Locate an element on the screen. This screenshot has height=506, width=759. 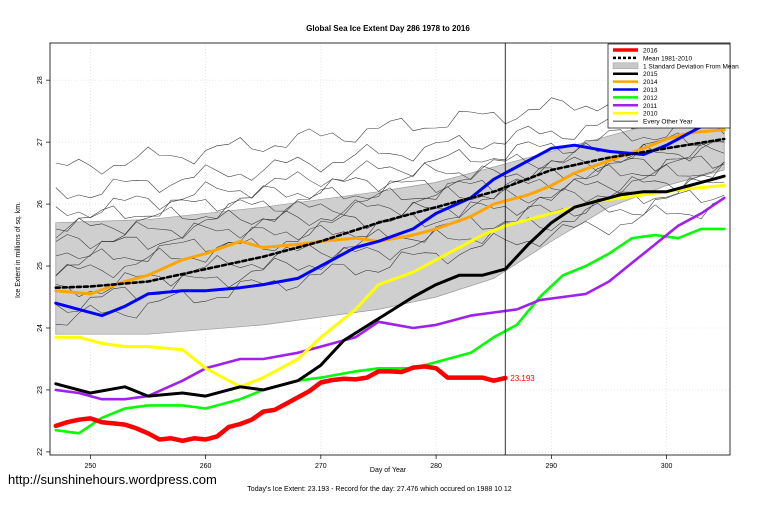
legend-label: 2014 is located at coordinates (650, 82).